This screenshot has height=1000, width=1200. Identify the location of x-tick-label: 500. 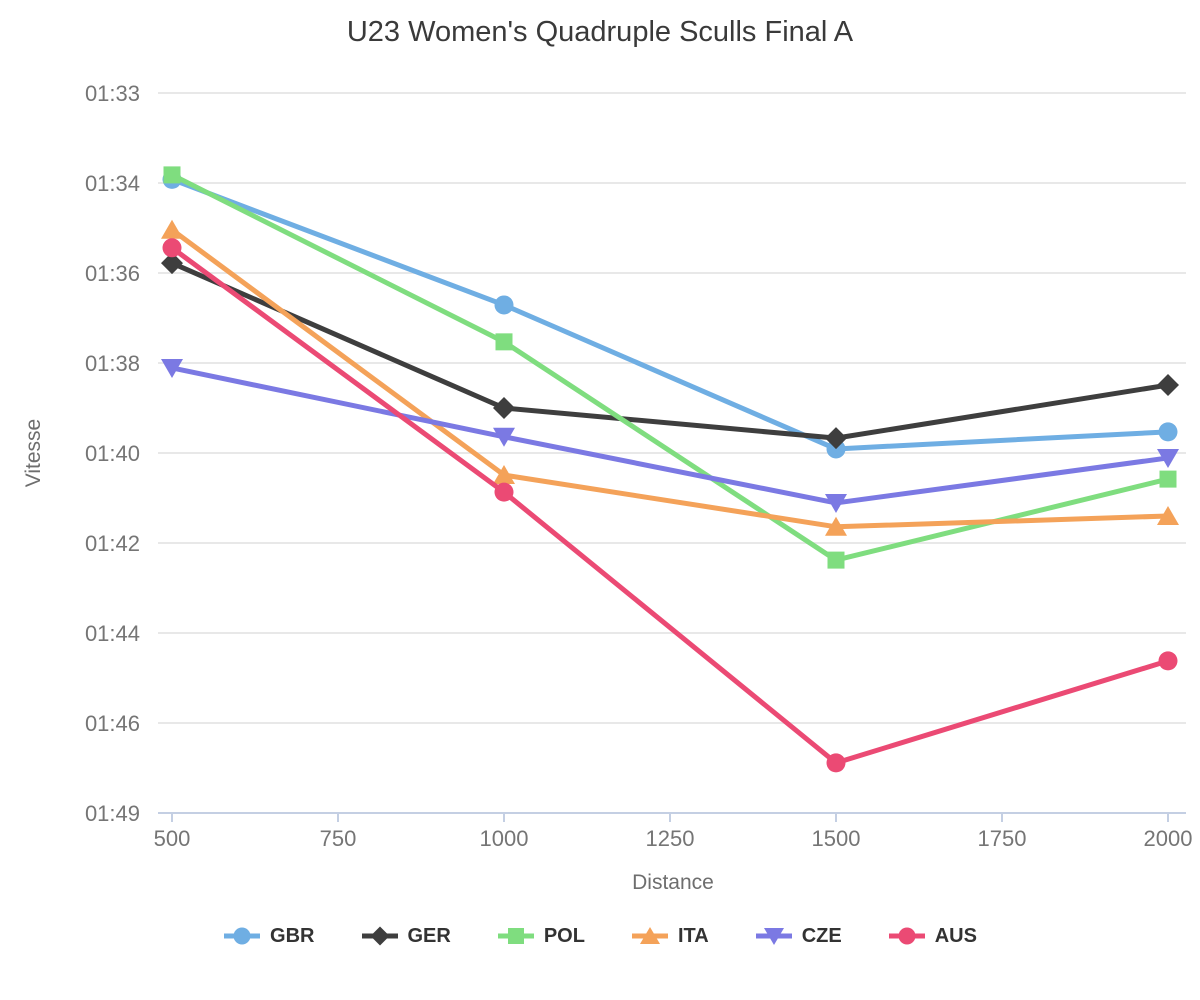
(172, 838).